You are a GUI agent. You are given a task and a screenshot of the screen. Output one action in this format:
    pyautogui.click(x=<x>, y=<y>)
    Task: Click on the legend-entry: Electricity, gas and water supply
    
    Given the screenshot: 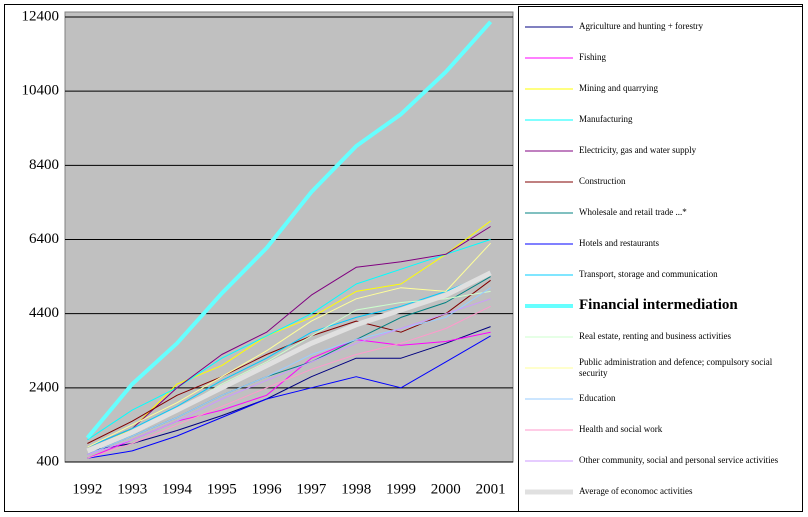 What is the action you would take?
    pyautogui.click(x=660, y=151)
    